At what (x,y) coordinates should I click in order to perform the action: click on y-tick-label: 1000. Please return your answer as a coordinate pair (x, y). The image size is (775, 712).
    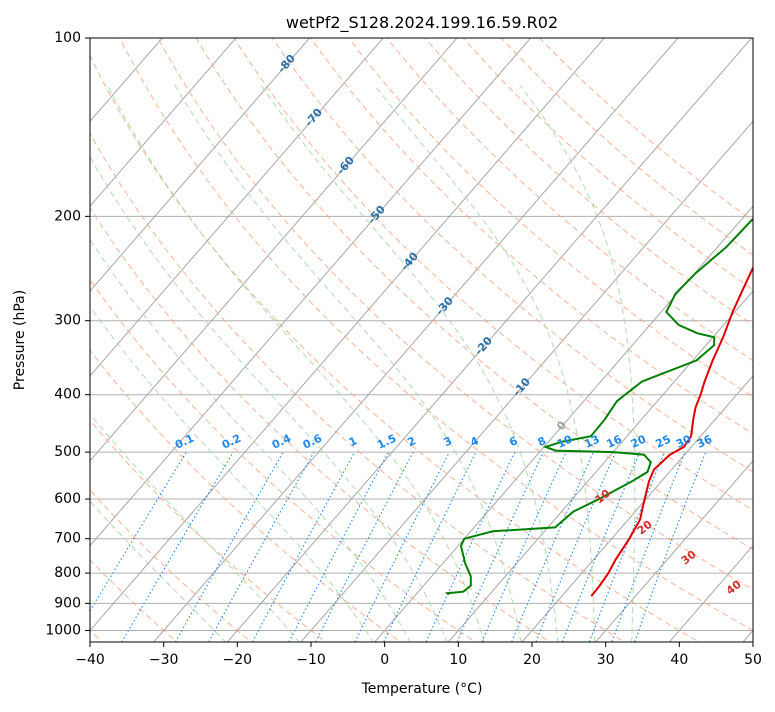
    Looking at the image, I should click on (63, 631).